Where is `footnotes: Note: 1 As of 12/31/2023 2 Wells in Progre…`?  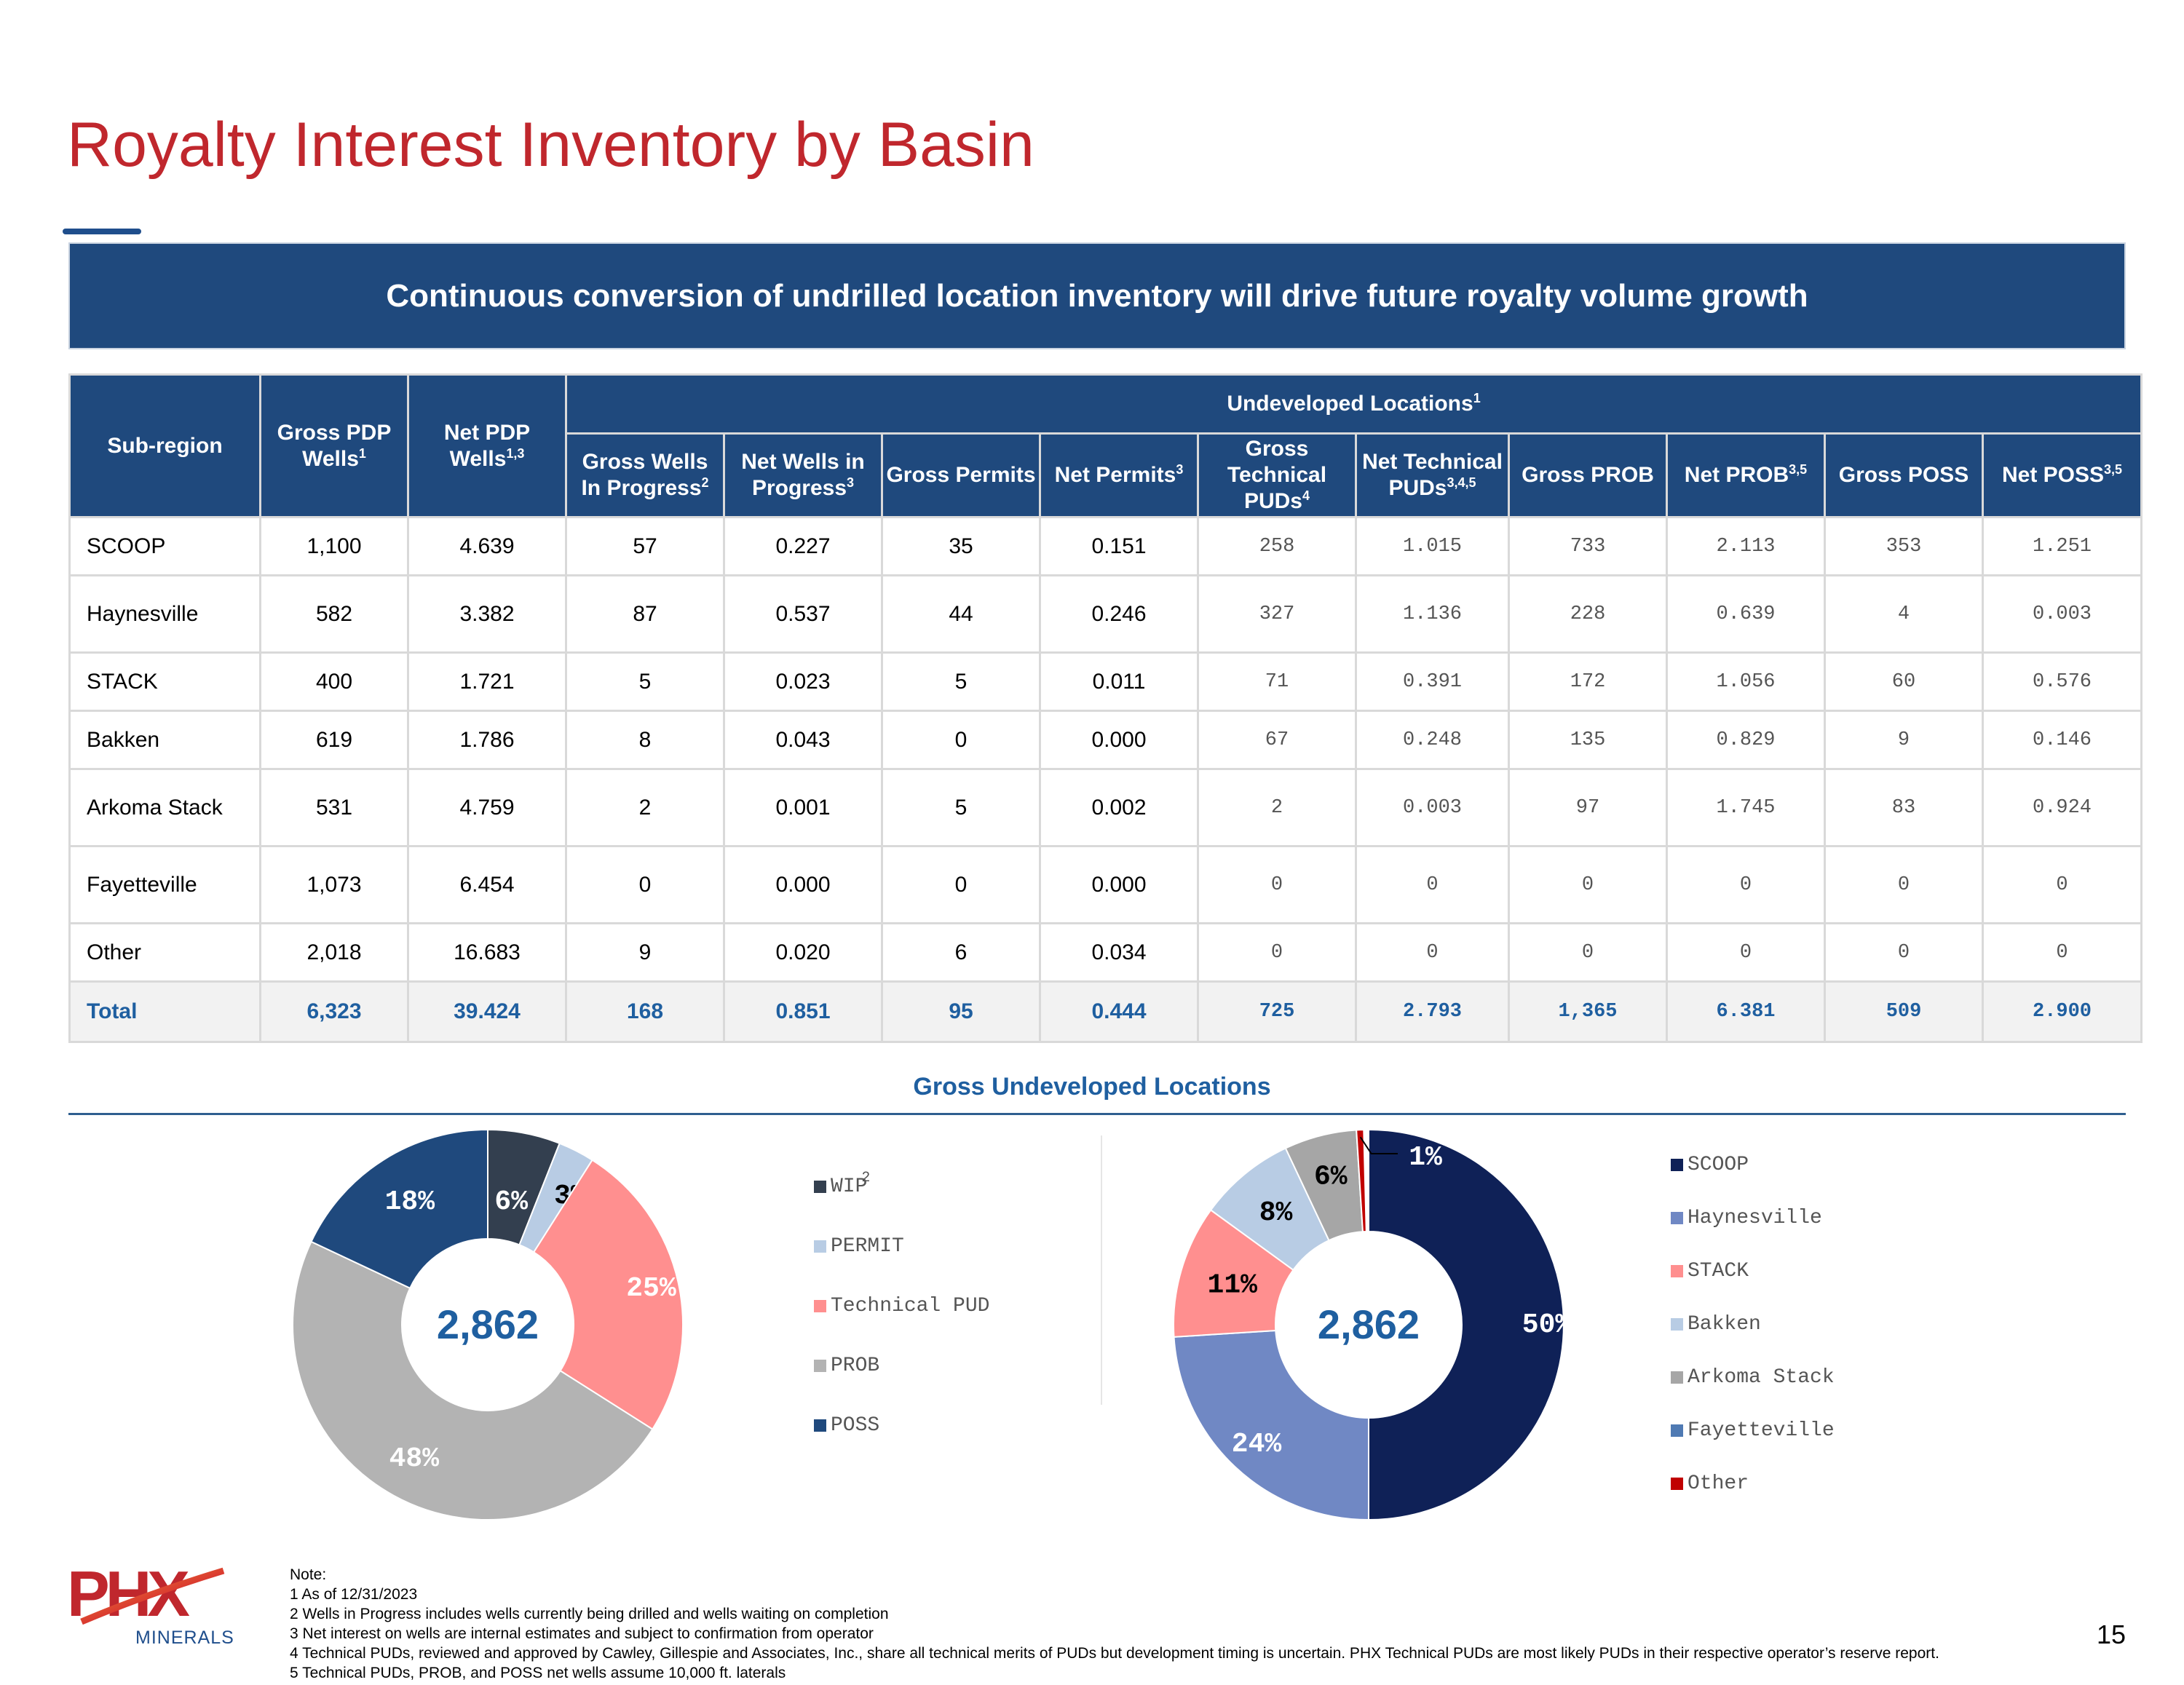
footnotes: Note: 1 As of 12/31/2023 2 Wells in Progre… is located at coordinates (1114, 1624).